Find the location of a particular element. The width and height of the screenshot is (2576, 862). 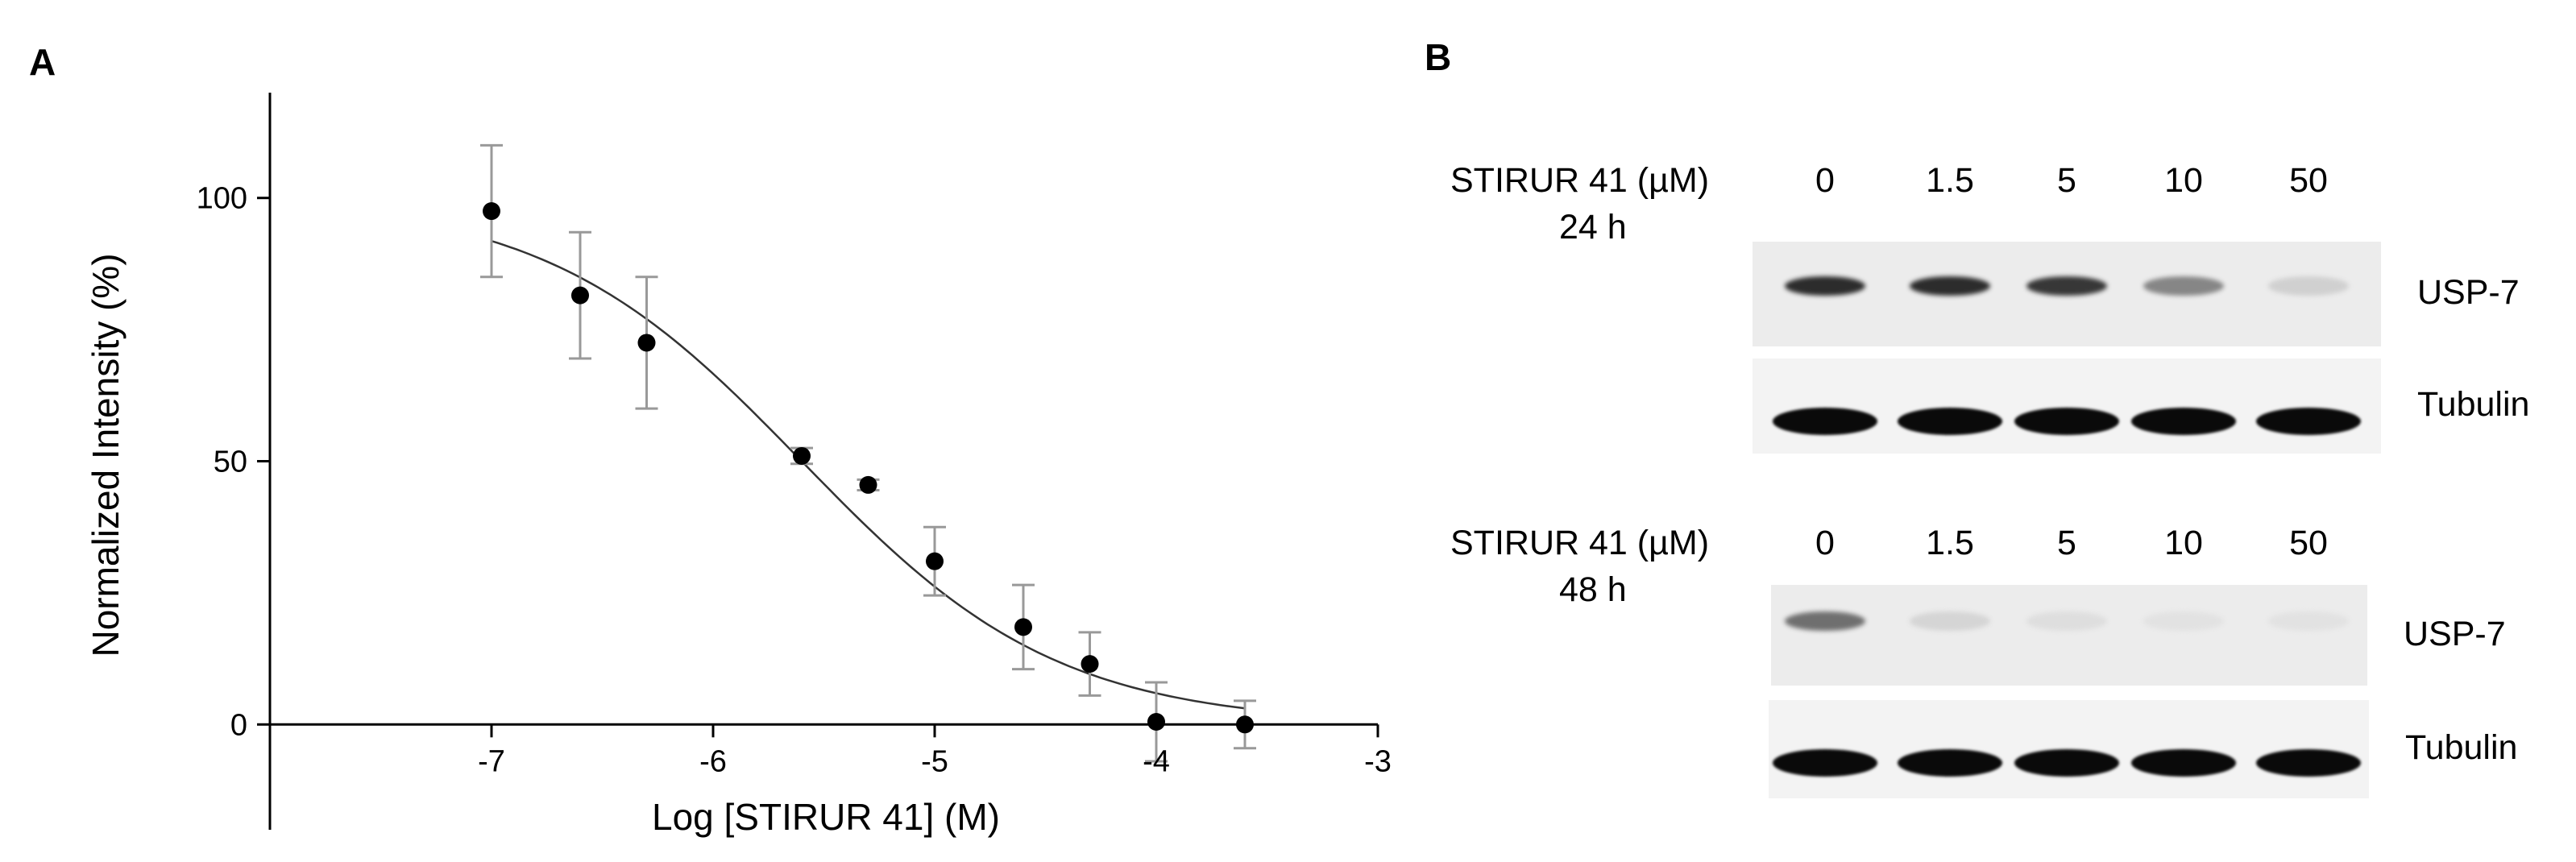

x-axis-label: Log [STIRUR 41] (M) is located at coordinates (826, 817).